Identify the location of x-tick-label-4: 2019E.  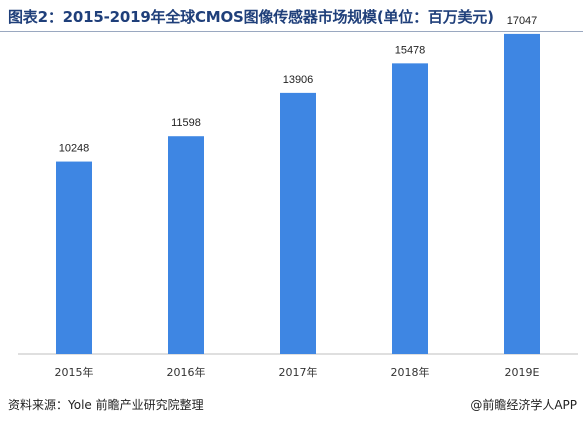
(522, 372).